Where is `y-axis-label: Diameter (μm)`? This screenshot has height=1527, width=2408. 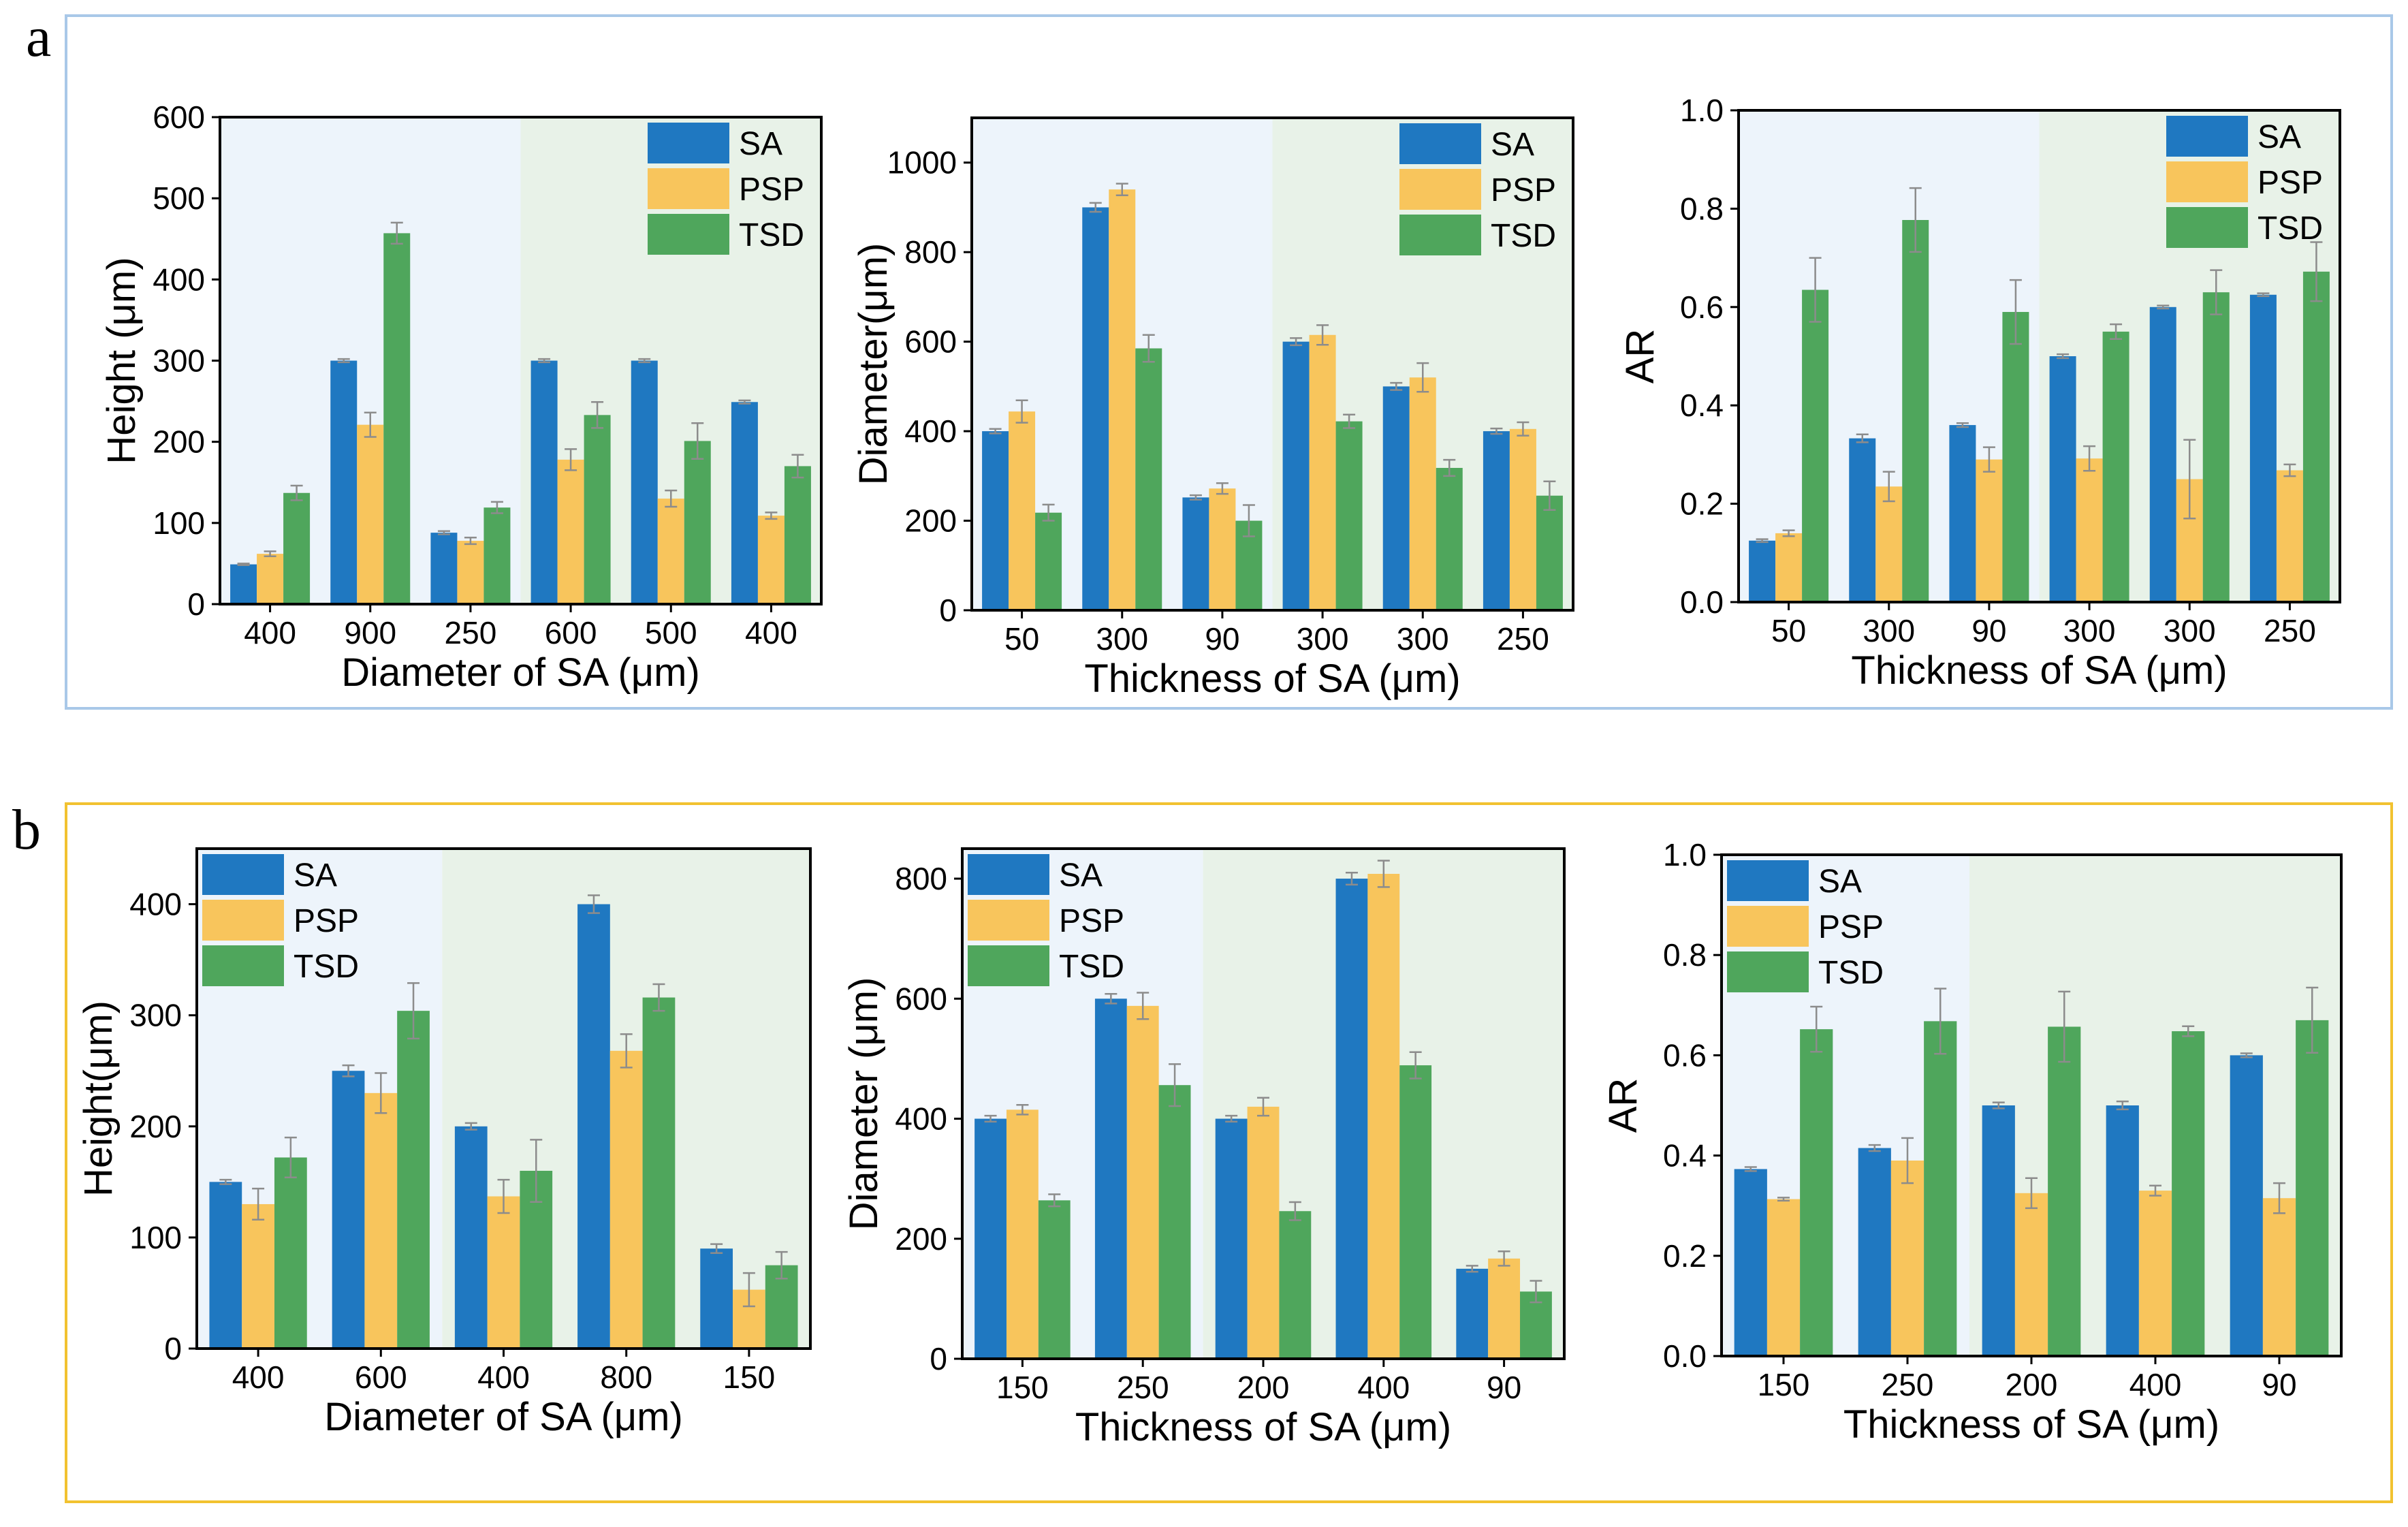 y-axis-label: Diameter (μm) is located at coordinates (864, 1104).